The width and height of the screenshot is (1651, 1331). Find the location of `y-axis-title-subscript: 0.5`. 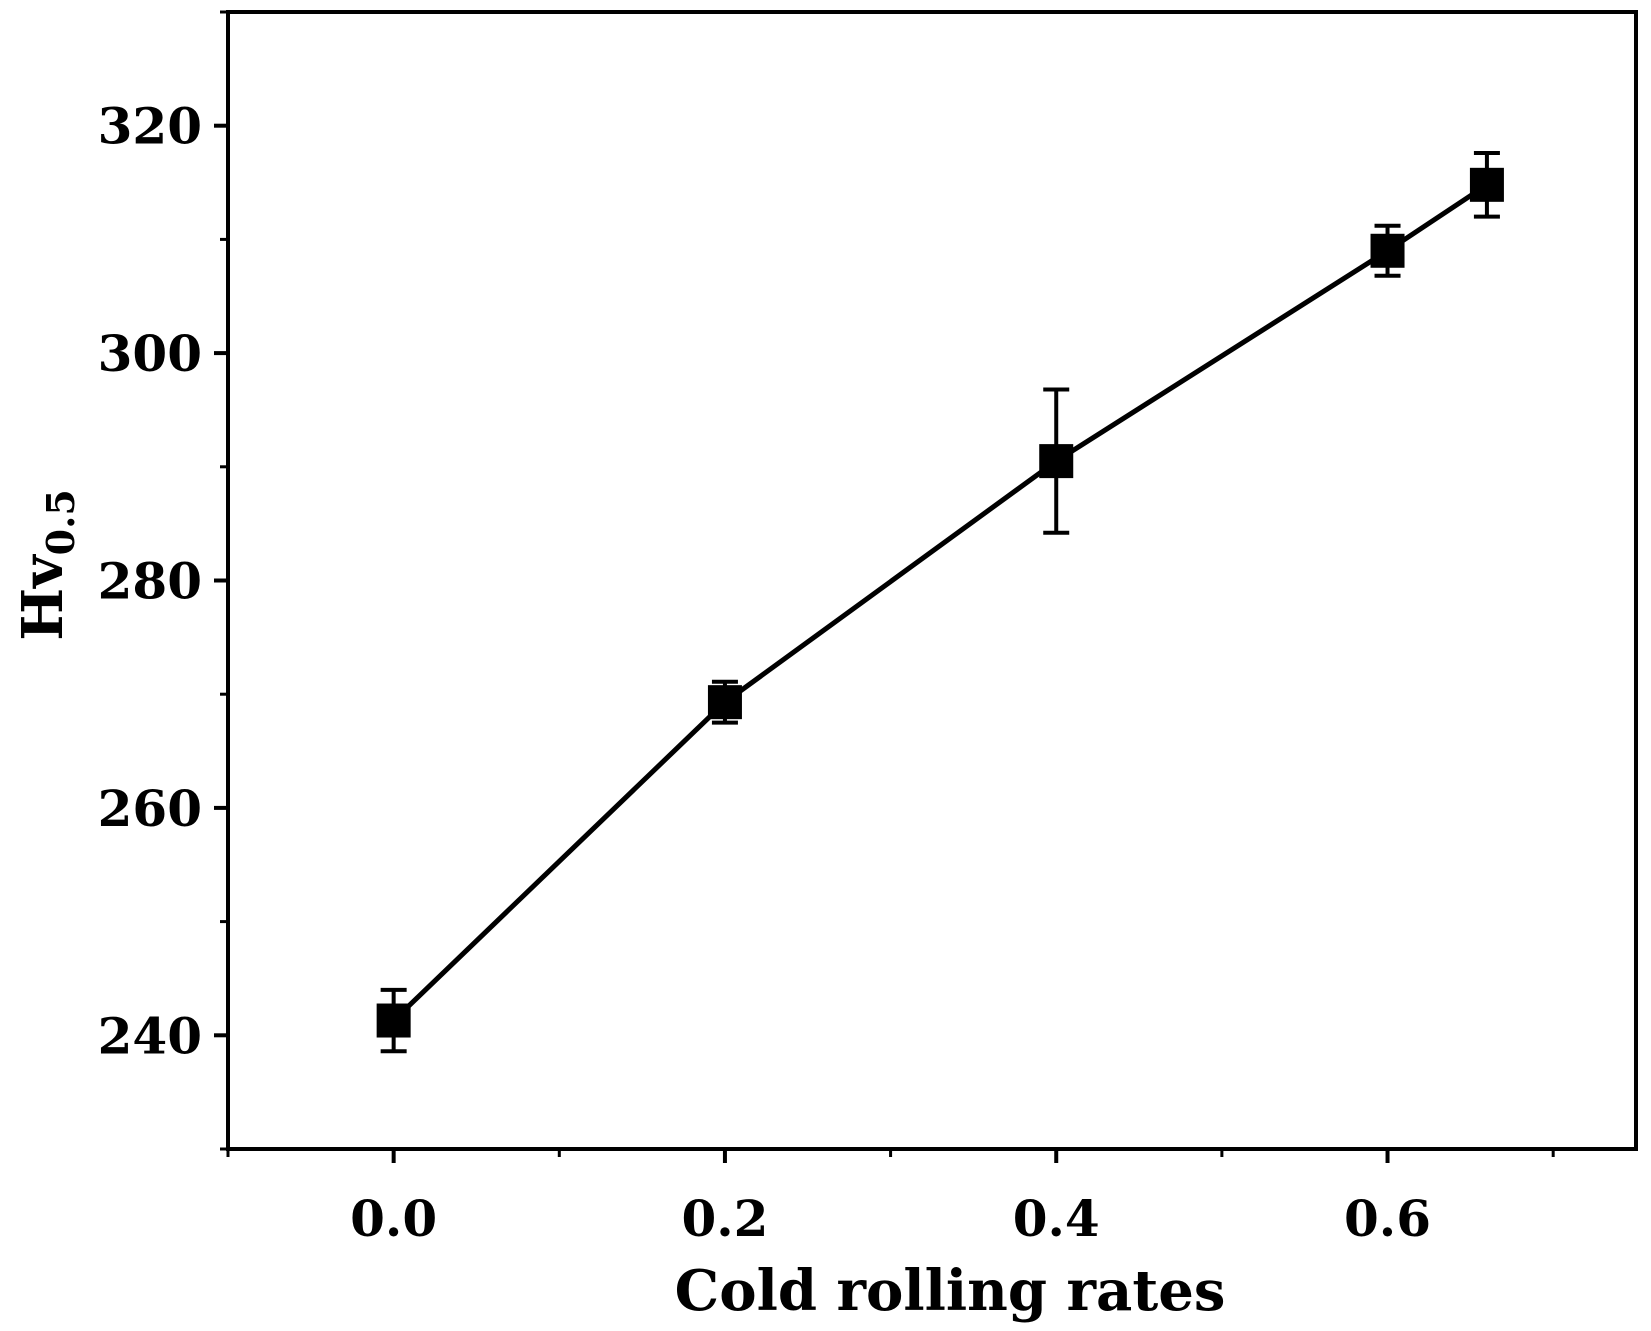

y-axis-title-subscript: 0.5 is located at coordinates (60, 522).